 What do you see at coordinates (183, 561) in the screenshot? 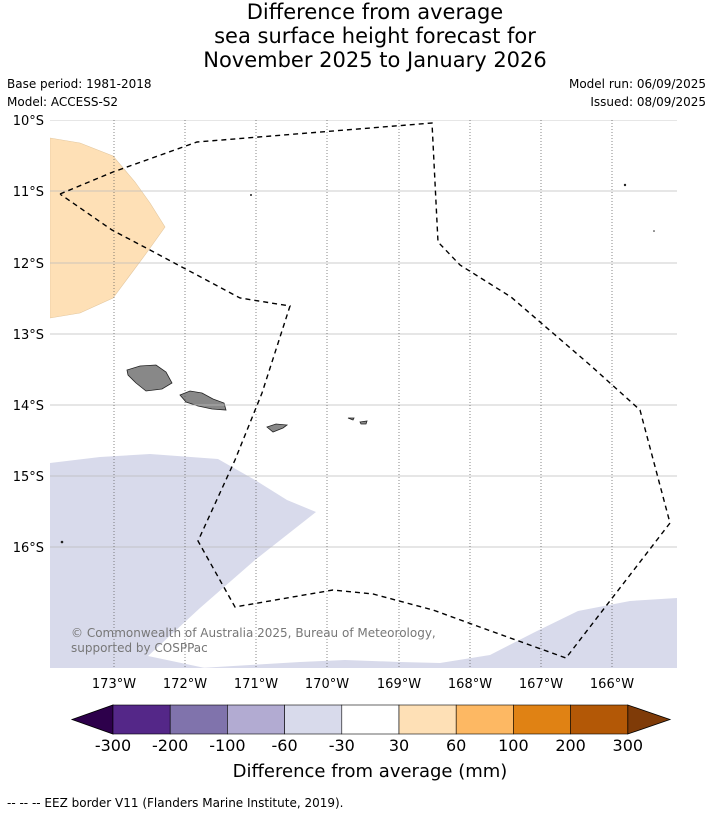
I see `negative-anomaly-region-west` at bounding box center [183, 561].